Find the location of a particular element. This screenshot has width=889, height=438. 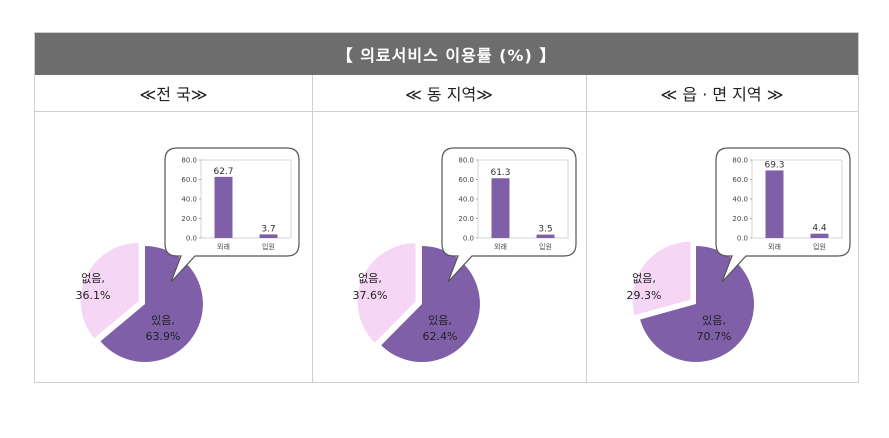

inset-bar-value-label: 69.3 is located at coordinates (774, 165).